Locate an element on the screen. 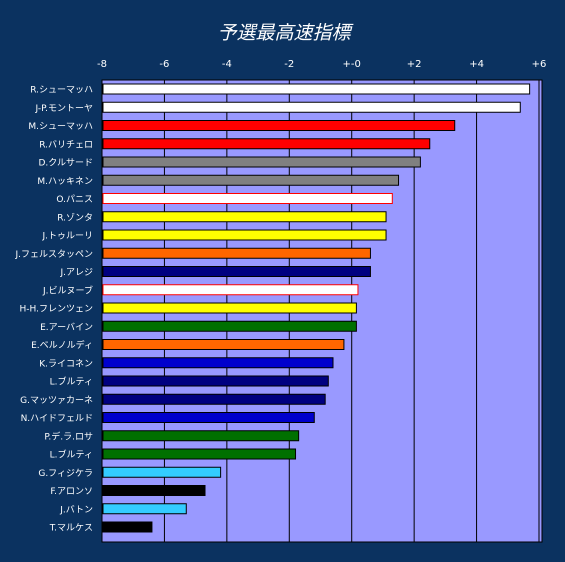 Image resolution: width=565 pixels, height=562 pixels. driver-label: D.クルサード is located at coordinates (65, 163).